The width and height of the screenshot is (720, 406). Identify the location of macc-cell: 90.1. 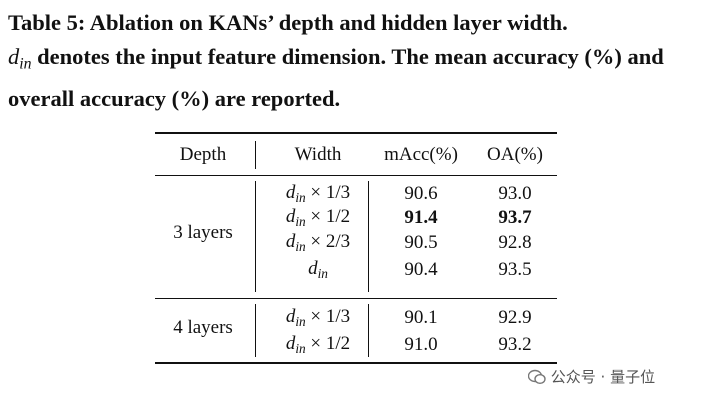
(421, 317).